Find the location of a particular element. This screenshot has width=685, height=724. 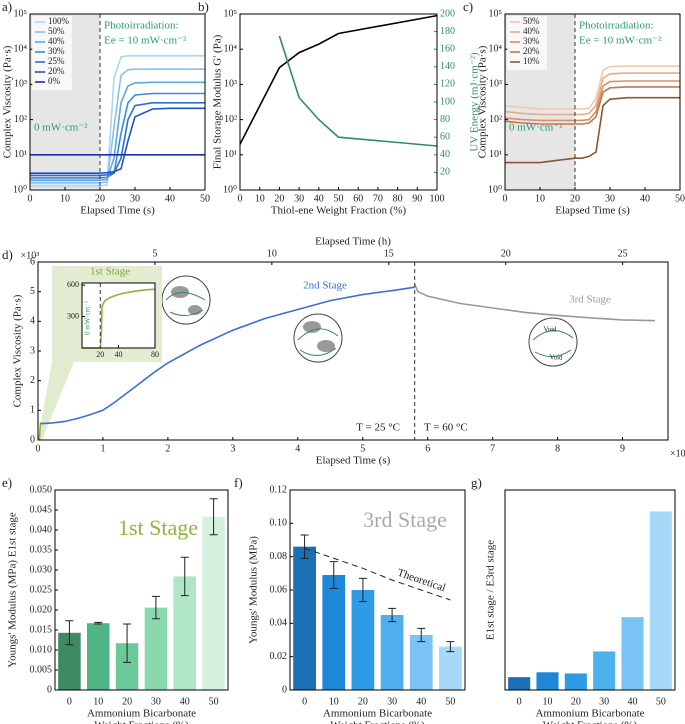

axis-title: Thiol-ene Weight Fraction (%) is located at coordinates (339, 211).